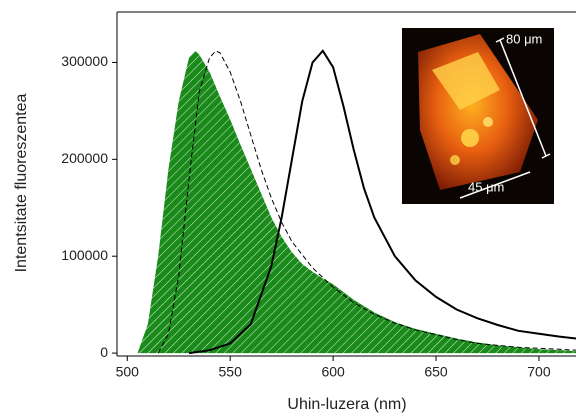 This screenshot has width=576, height=416. What do you see at coordinates (231, 372) in the screenshot?
I see `x-tick-label: 550` at bounding box center [231, 372].